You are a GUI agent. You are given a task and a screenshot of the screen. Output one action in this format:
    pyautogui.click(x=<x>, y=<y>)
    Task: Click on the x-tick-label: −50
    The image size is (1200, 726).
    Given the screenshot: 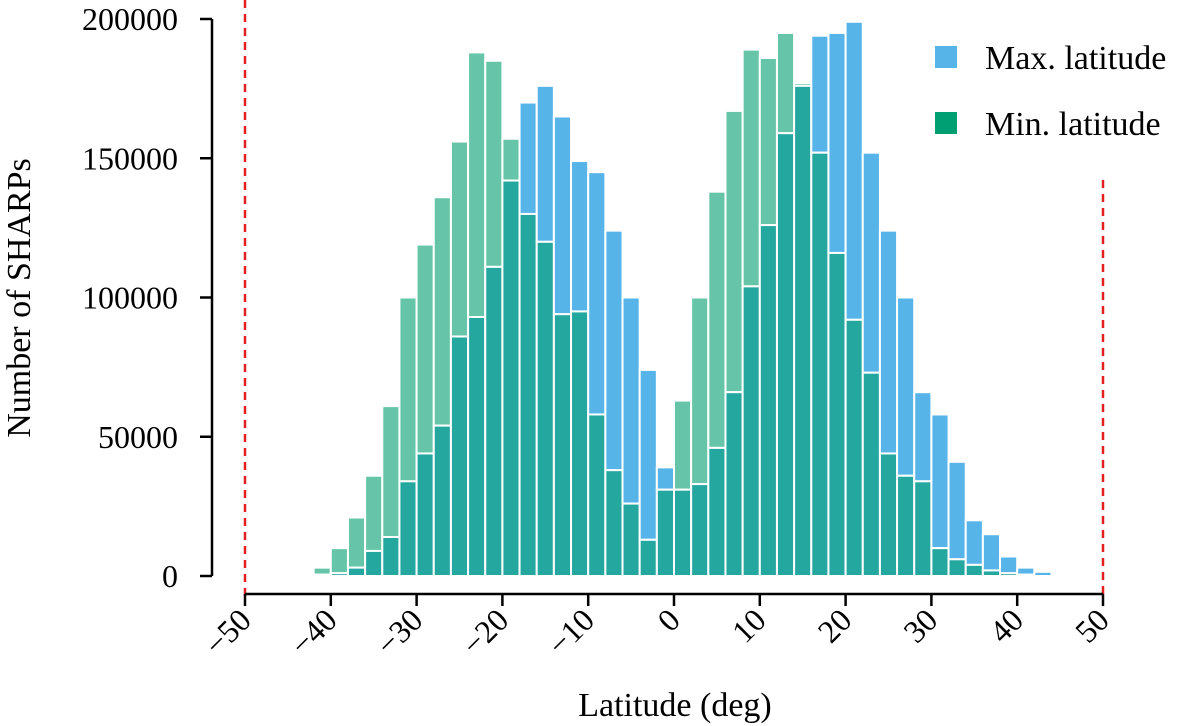 What is the action you would take?
    pyautogui.click(x=227, y=631)
    